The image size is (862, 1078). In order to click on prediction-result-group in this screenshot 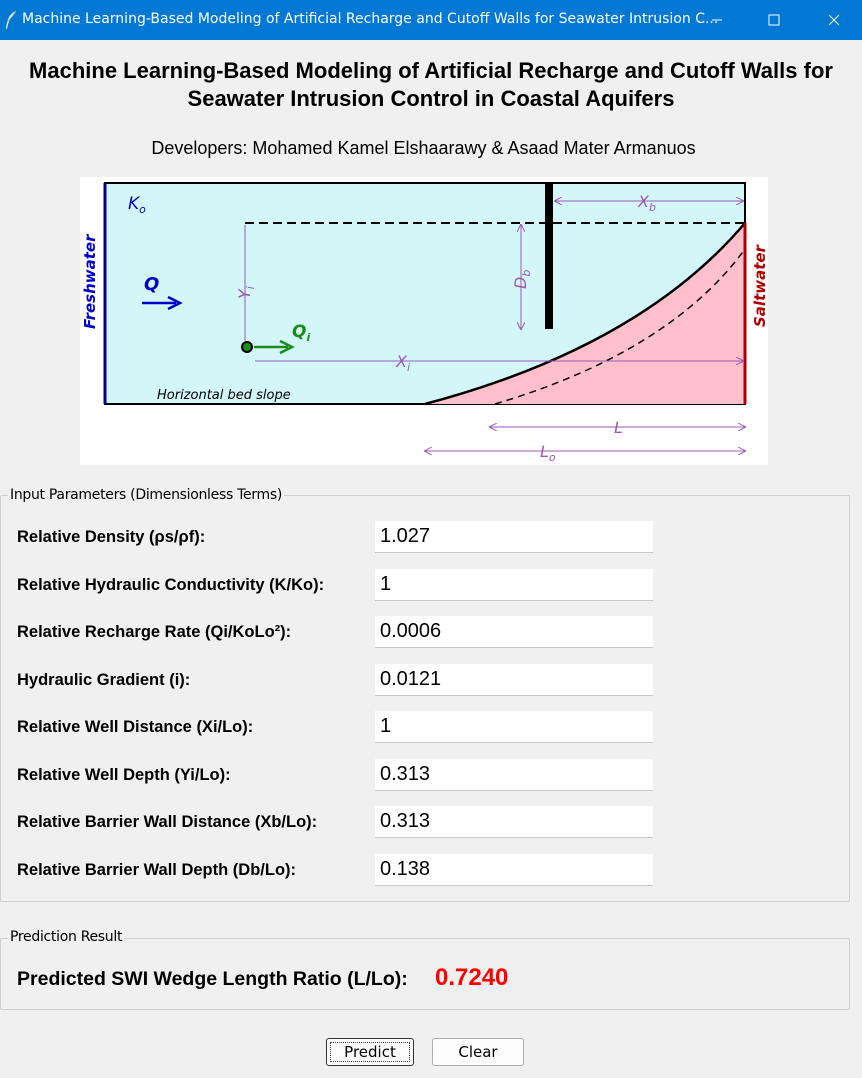, I will do `click(425, 974)`.